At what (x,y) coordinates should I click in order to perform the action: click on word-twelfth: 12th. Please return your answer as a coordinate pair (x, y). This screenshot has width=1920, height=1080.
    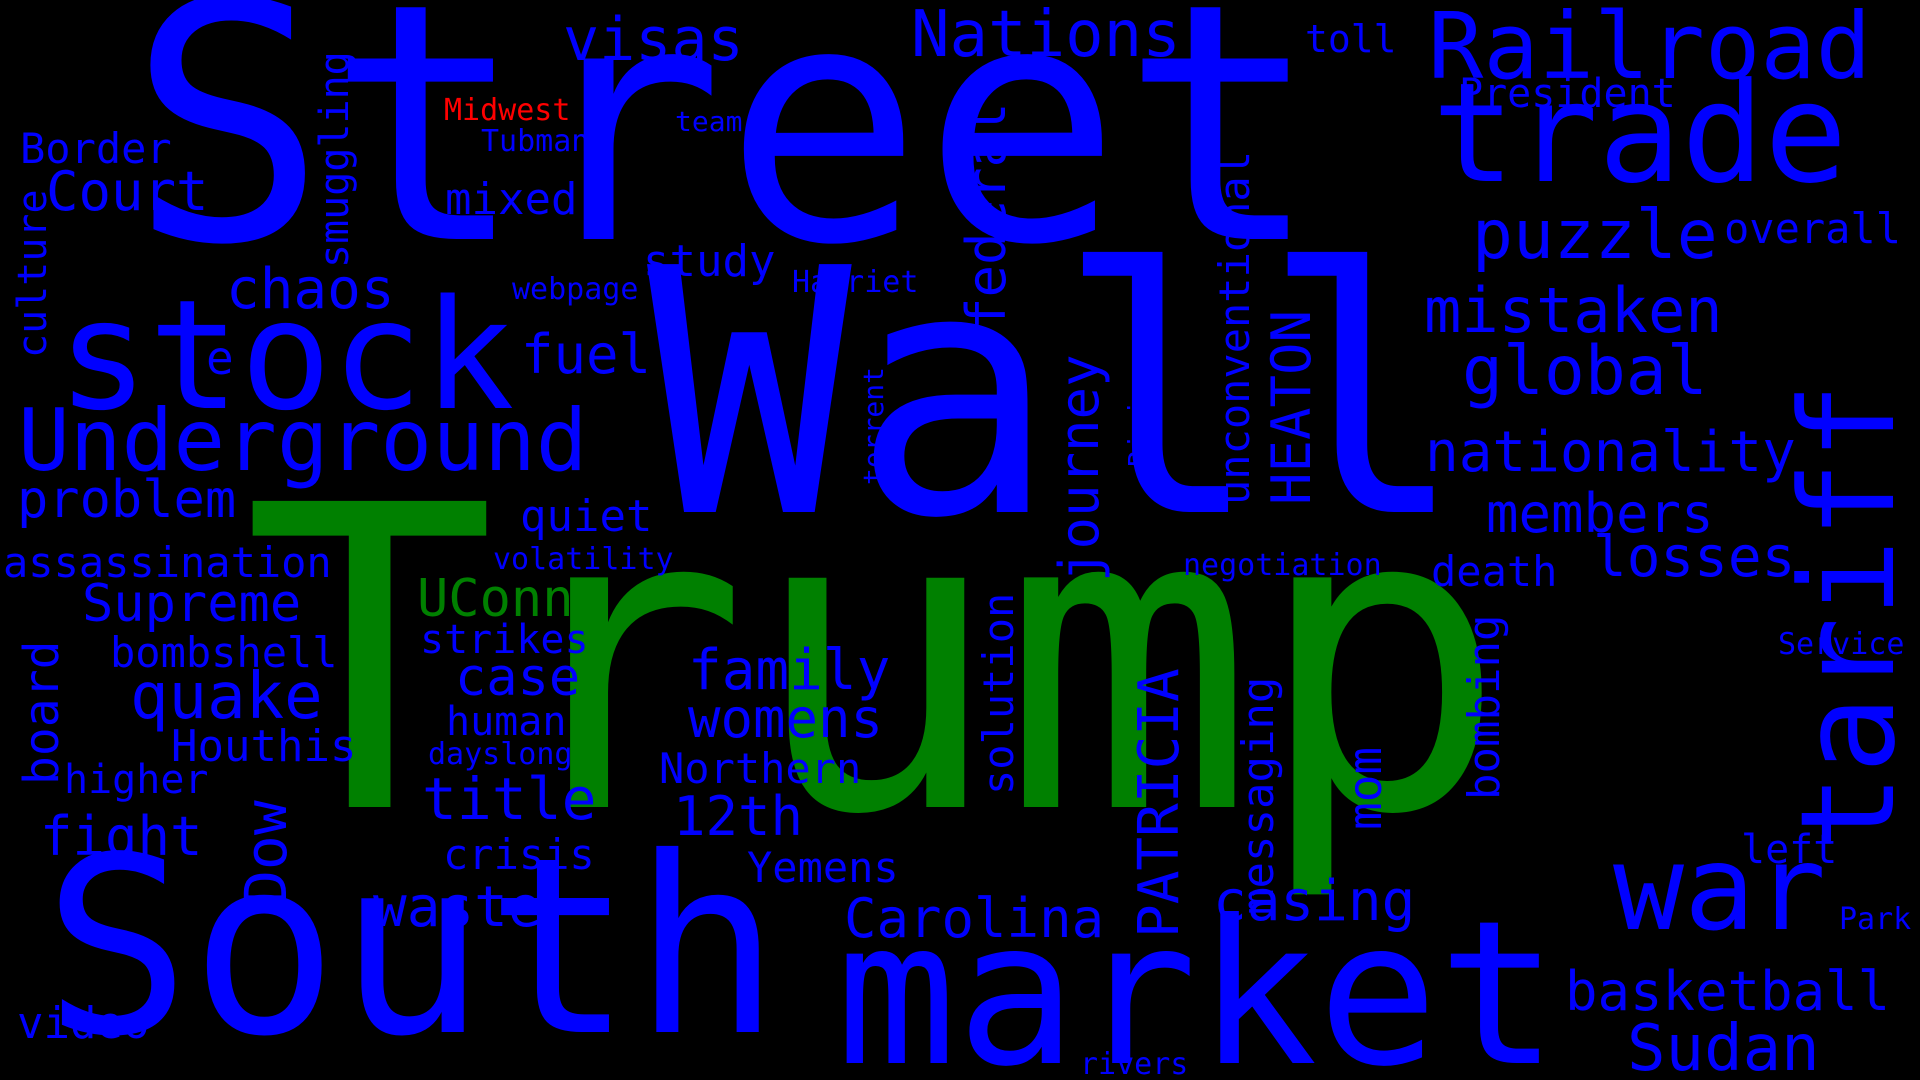
    Looking at the image, I should click on (738, 816).